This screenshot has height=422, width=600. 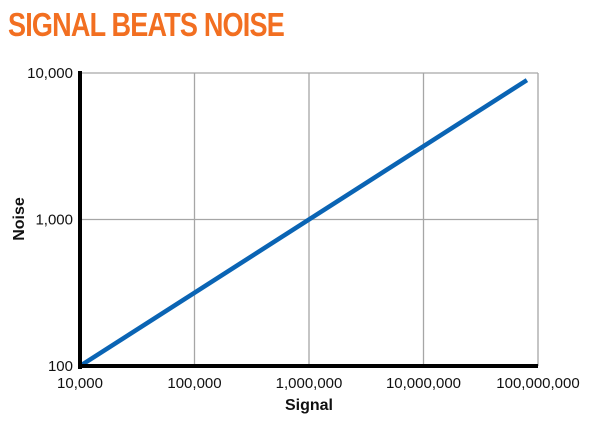 What do you see at coordinates (537, 383) in the screenshot?
I see `x-tick-label: 100,000,000` at bounding box center [537, 383].